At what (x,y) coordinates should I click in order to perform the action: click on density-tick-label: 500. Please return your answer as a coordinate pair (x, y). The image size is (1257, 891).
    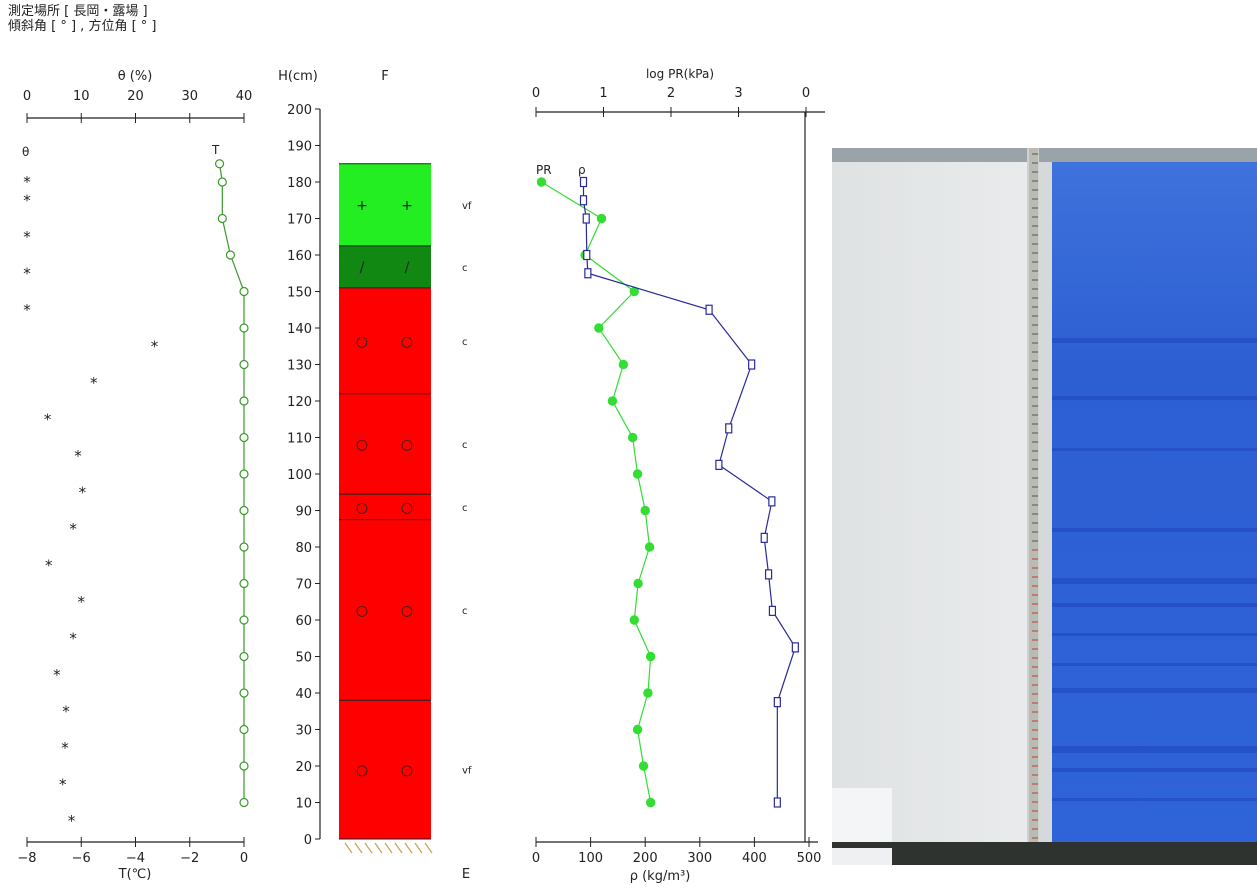
    Looking at the image, I should click on (809, 858).